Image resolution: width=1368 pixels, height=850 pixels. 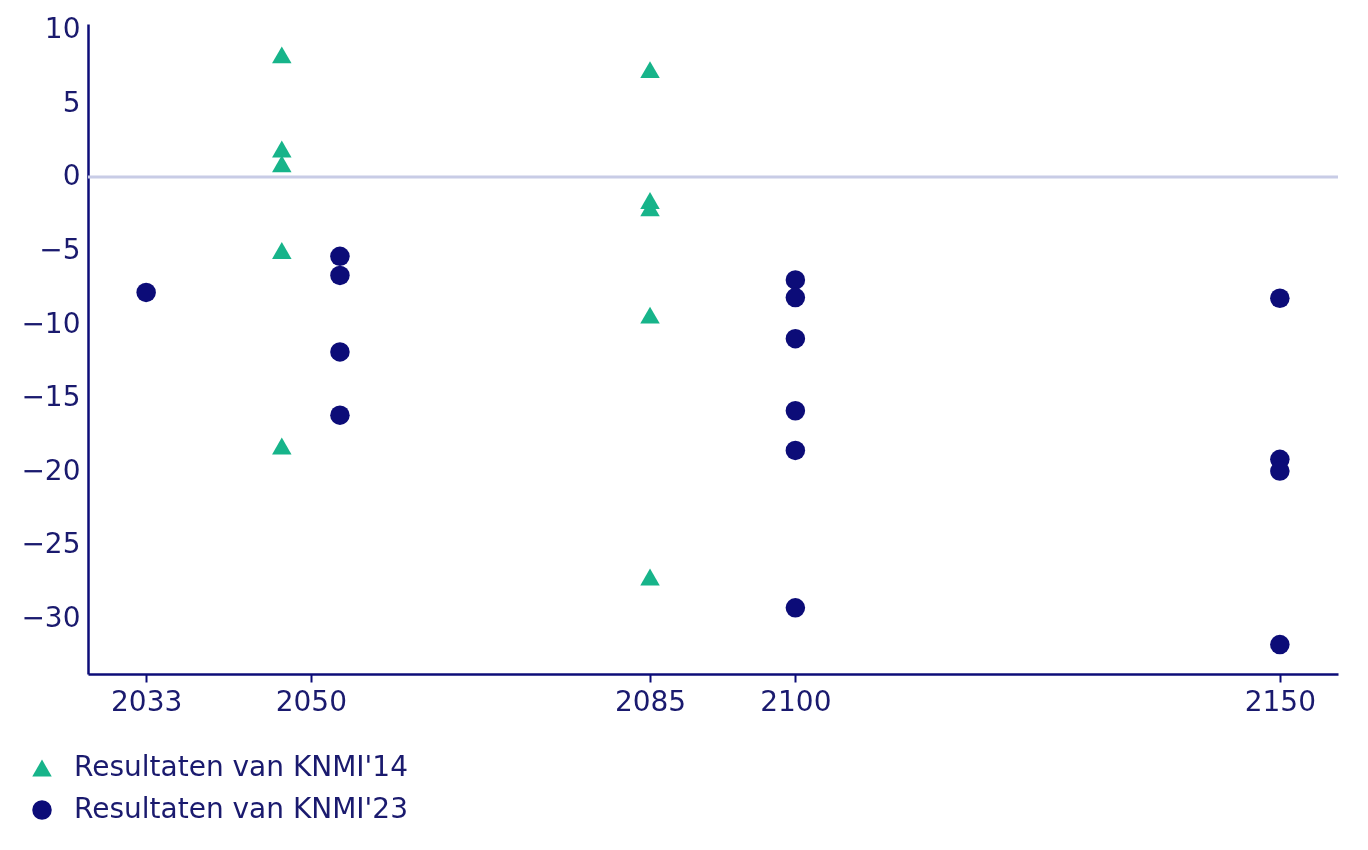 What do you see at coordinates (51, 617) in the screenshot?
I see `y-tick-label: −30` at bounding box center [51, 617].